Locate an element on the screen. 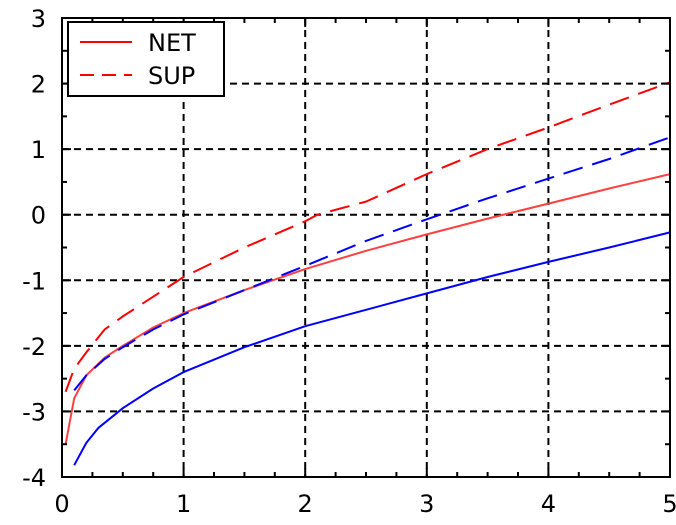 This screenshot has height=525, width=676. legend: NET SUP is located at coordinates (146, 59).